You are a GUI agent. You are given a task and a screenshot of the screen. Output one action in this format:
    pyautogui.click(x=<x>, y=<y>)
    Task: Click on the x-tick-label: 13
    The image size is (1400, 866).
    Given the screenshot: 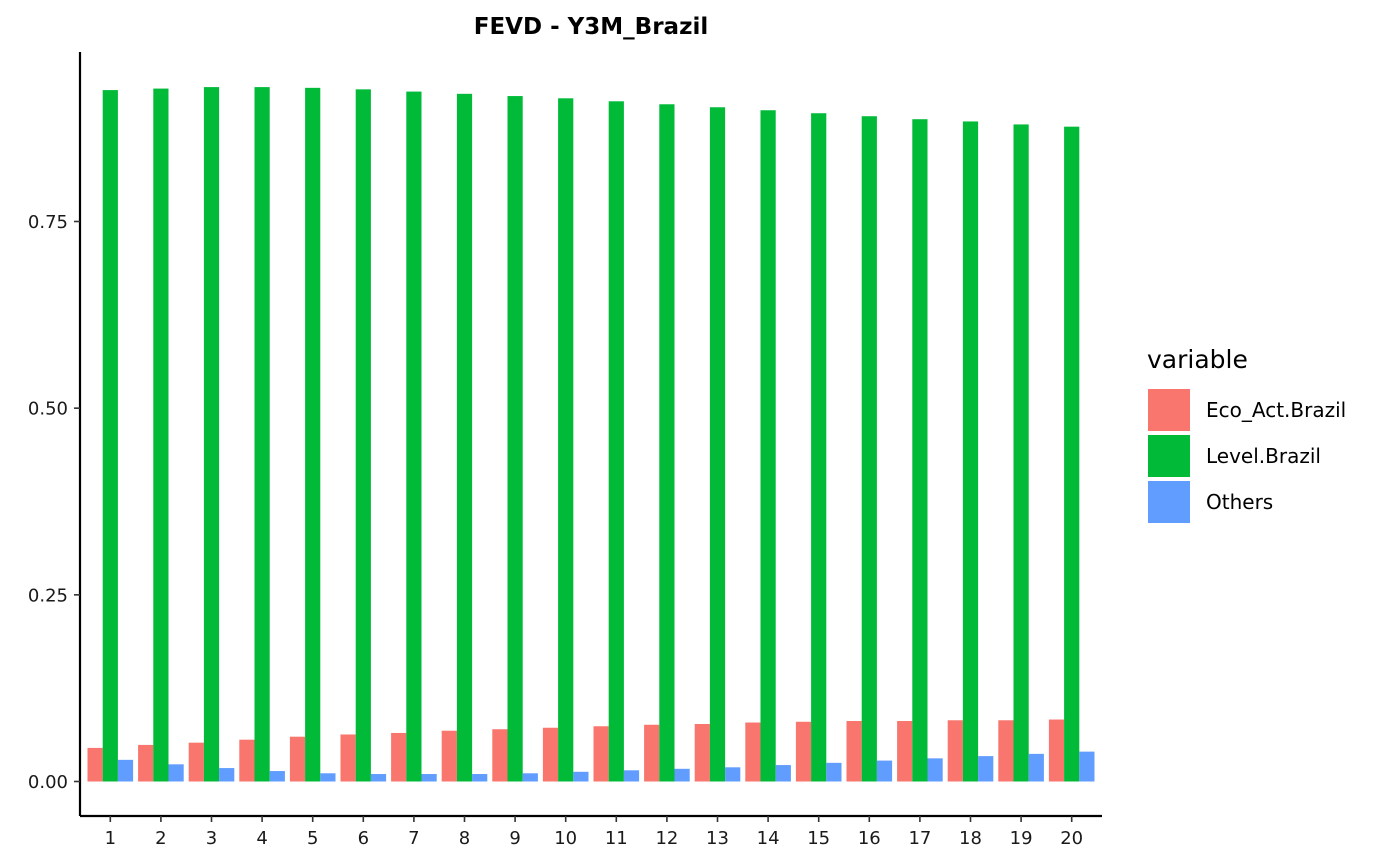 What is the action you would take?
    pyautogui.click(x=717, y=838)
    